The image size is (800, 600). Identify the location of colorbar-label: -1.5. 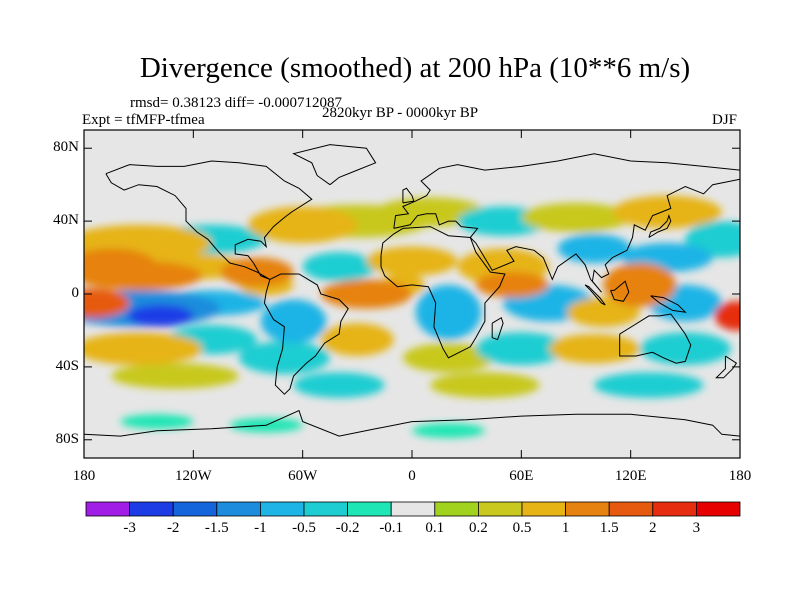
(216, 528).